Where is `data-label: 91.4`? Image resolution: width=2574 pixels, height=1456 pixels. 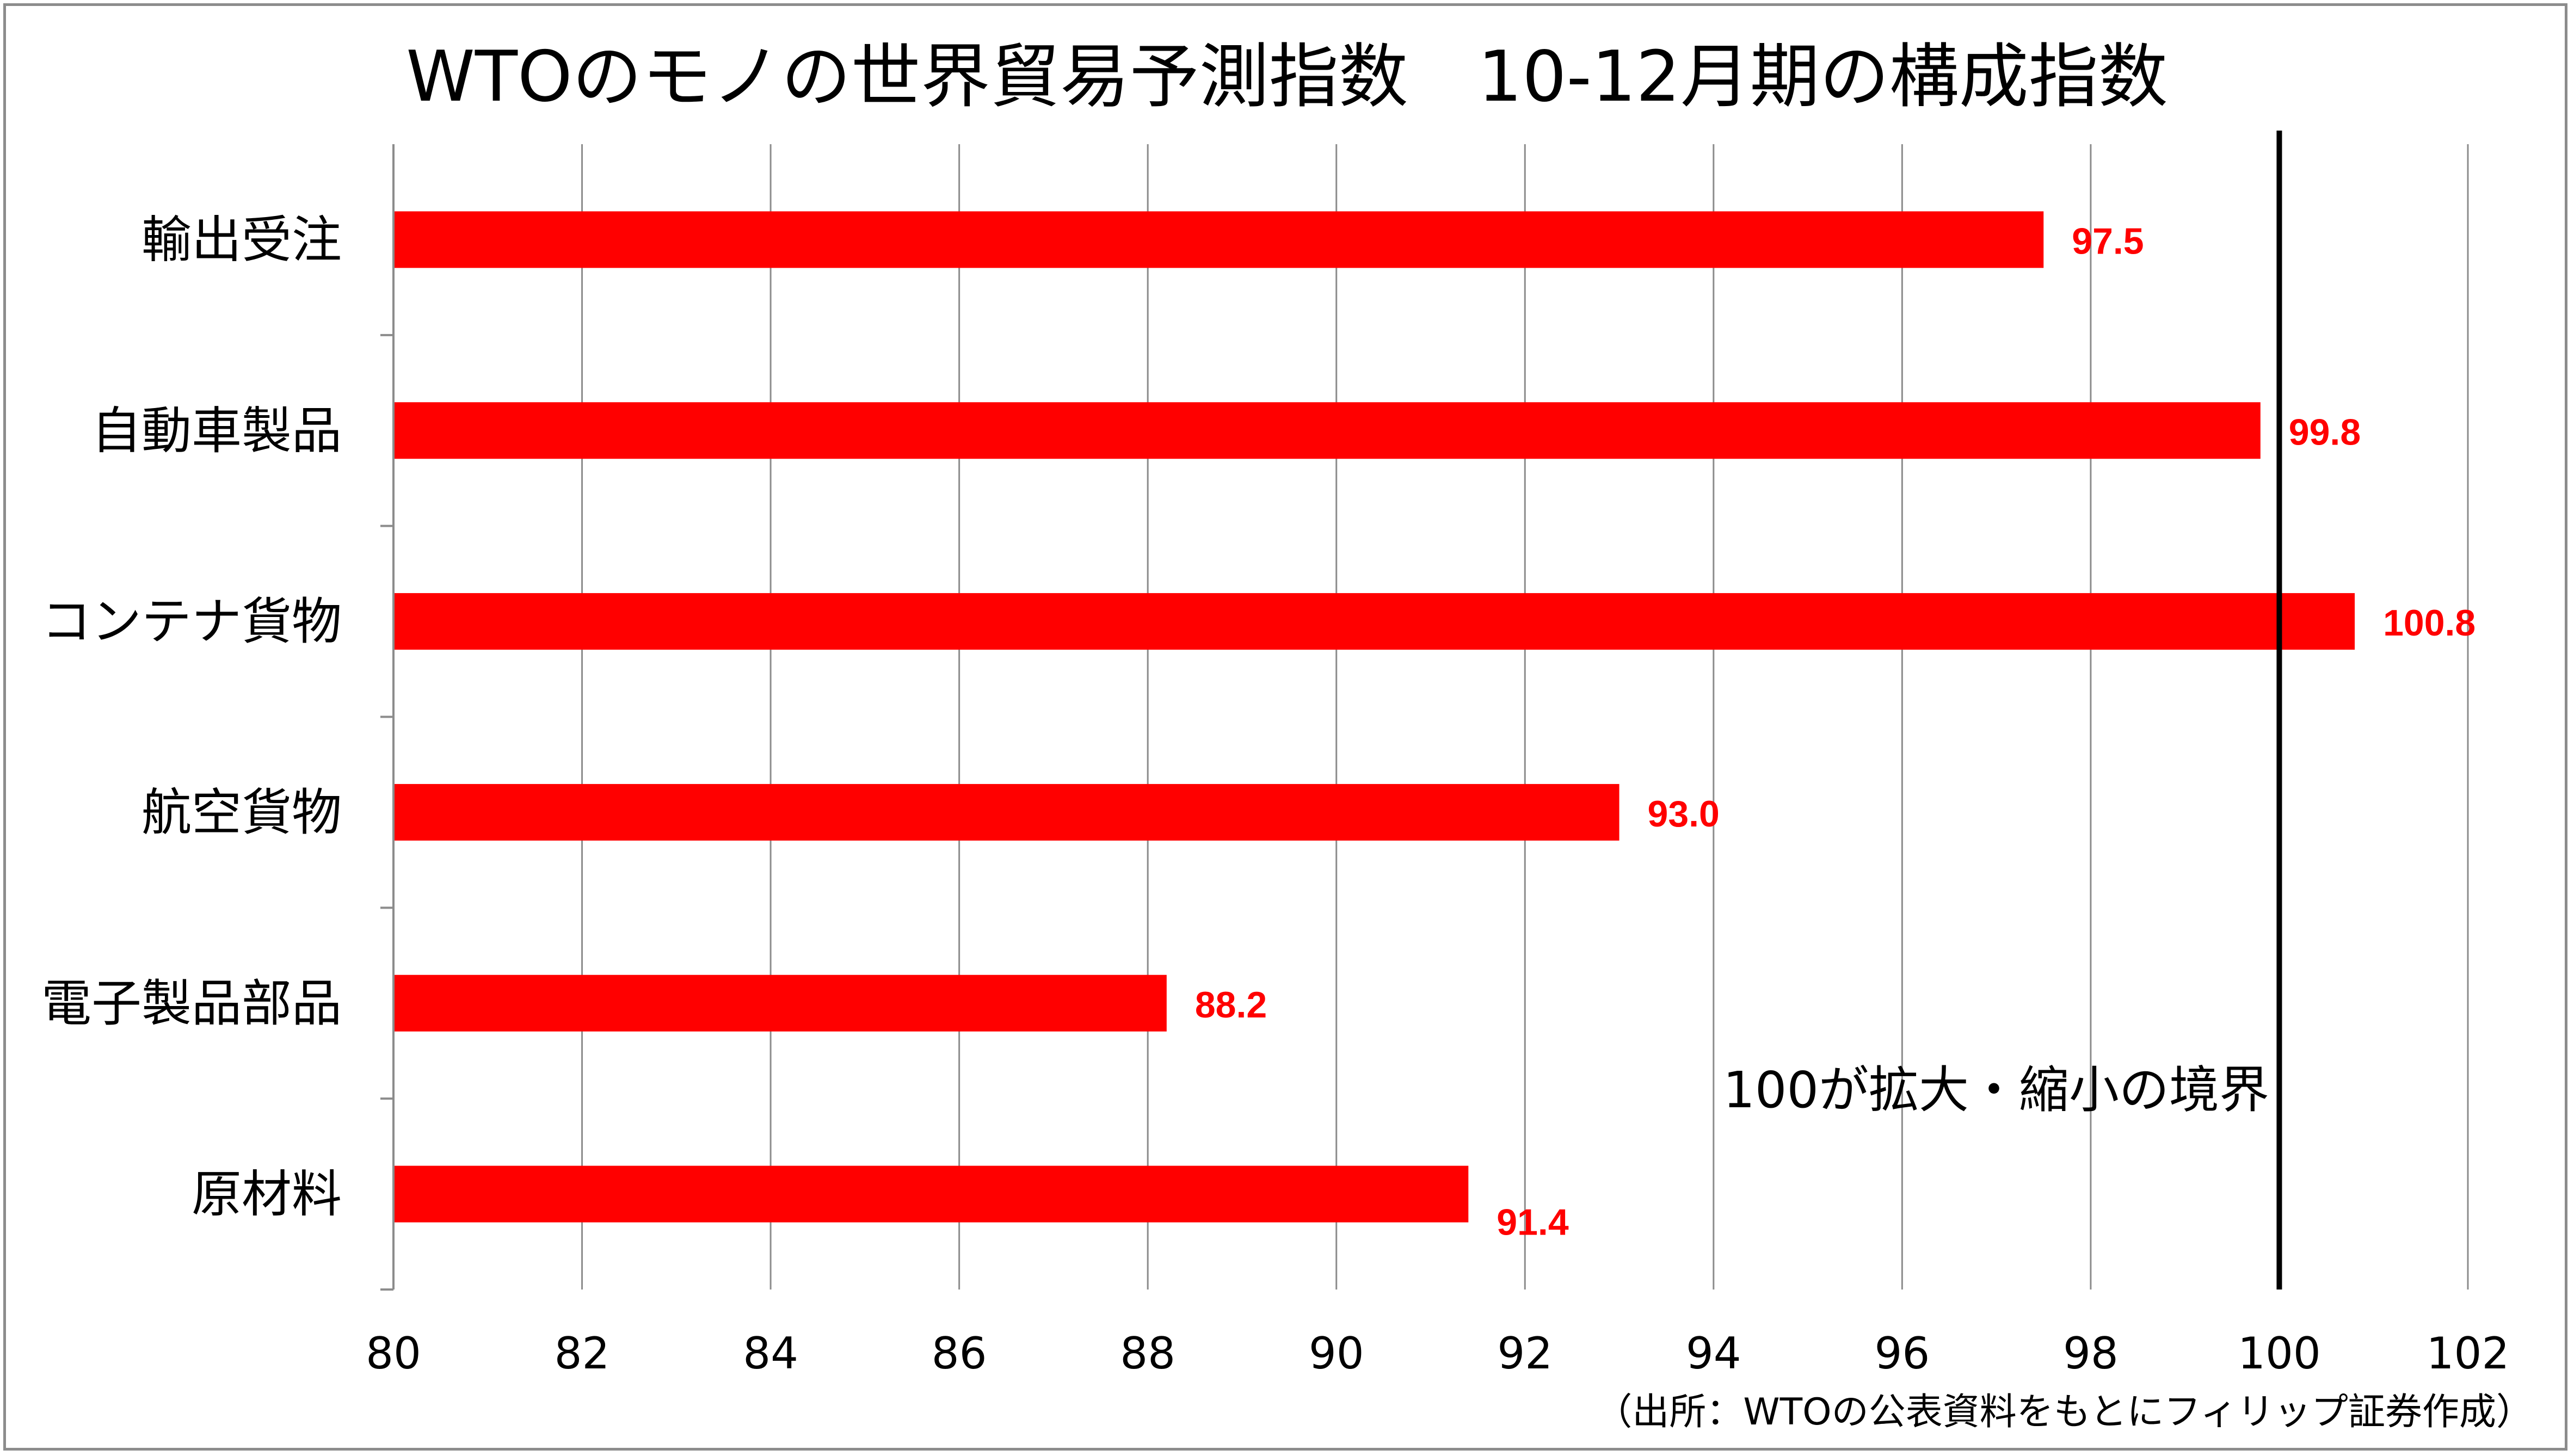
data-label: 91.4 is located at coordinates (1533, 1222).